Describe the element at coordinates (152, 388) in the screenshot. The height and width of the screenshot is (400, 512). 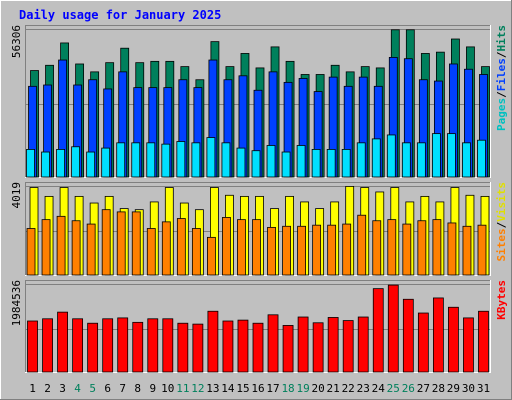
I see `day-label-9: 9` at that location.